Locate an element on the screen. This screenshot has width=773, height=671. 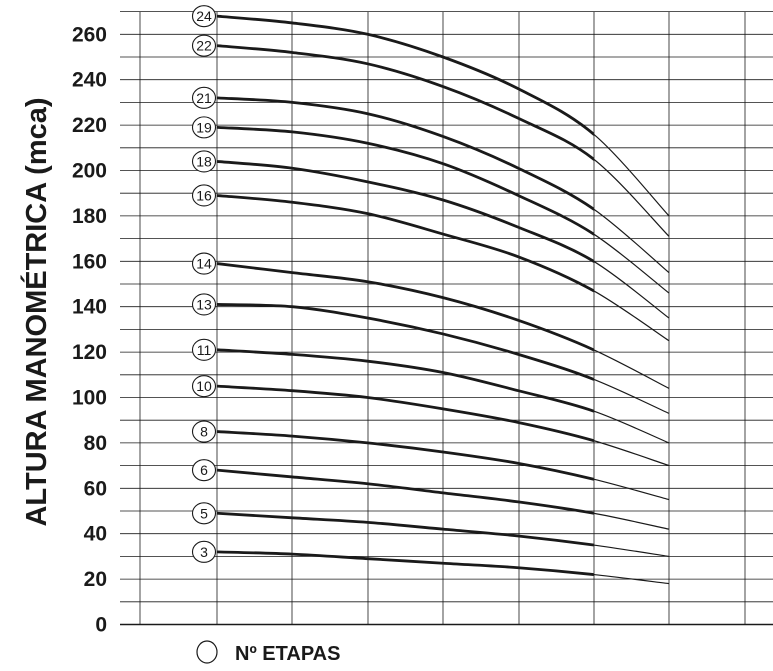
stage-label-11: 11 is located at coordinates (204, 350).